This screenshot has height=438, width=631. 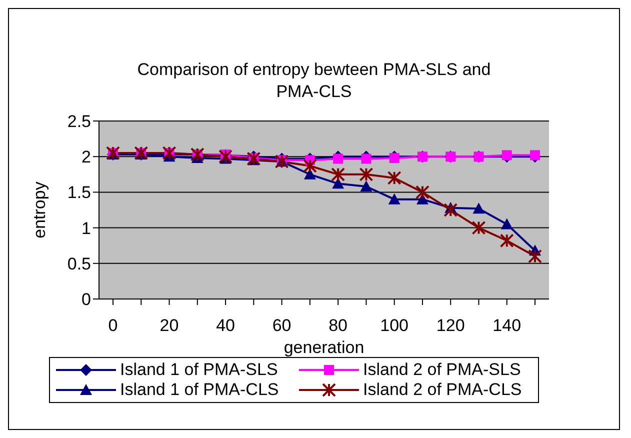 What do you see at coordinates (338, 326) in the screenshot?
I see `x-tick-label: 80` at bounding box center [338, 326].